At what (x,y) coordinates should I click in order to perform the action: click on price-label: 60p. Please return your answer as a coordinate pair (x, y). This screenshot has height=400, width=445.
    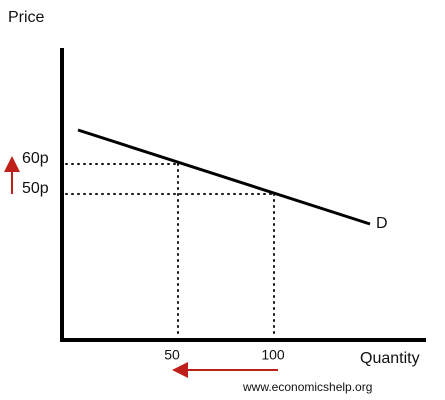
    Looking at the image, I should click on (35, 158).